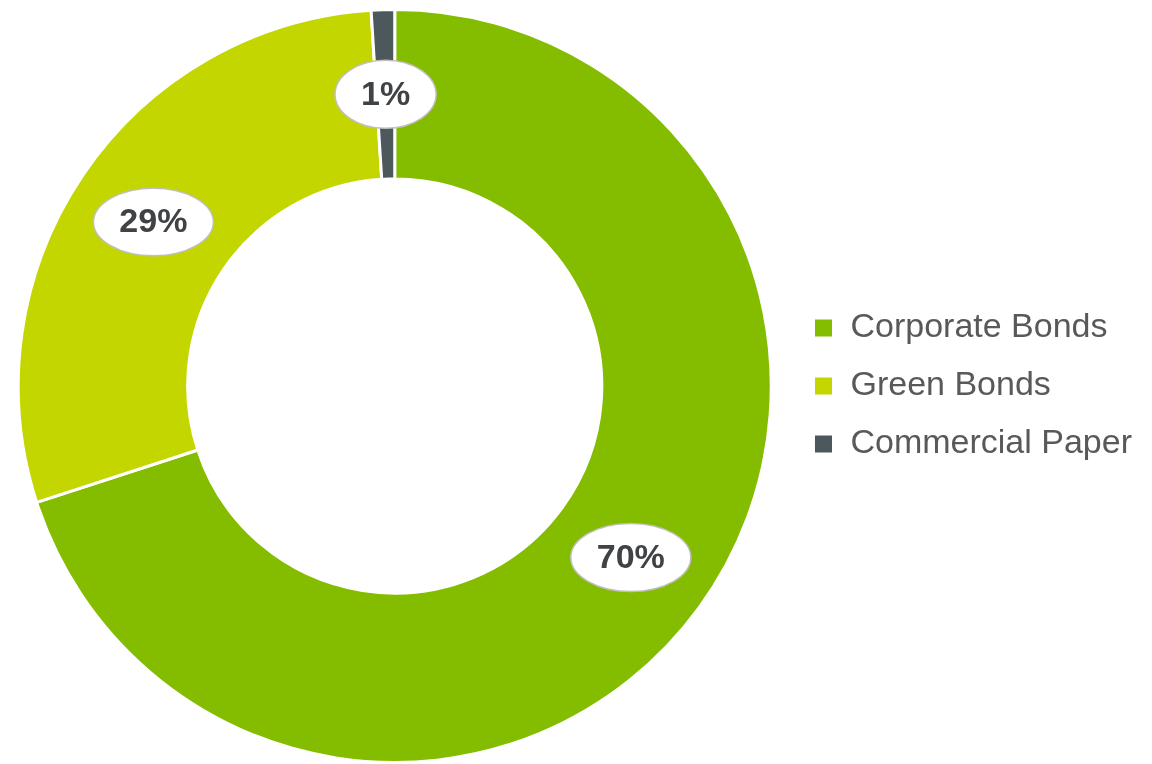 This screenshot has width=1152, height=764. I want to click on legend-label: Commercial Paper, so click(991, 441).